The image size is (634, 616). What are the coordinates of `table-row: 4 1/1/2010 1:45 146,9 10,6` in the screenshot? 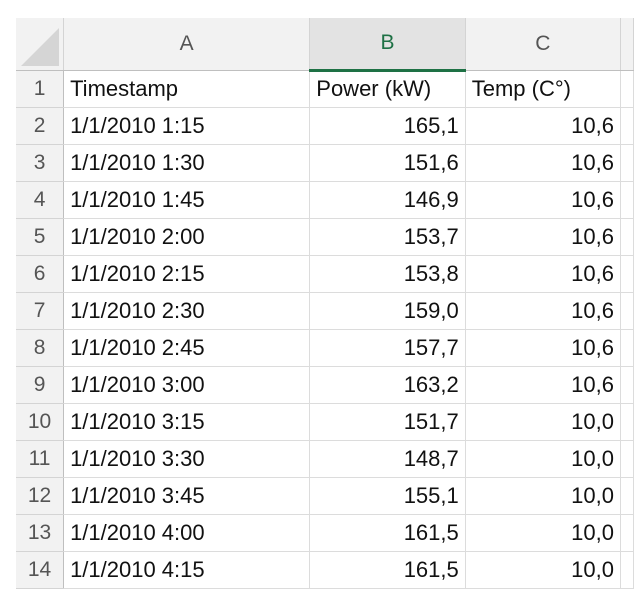 It's located at (325, 200).